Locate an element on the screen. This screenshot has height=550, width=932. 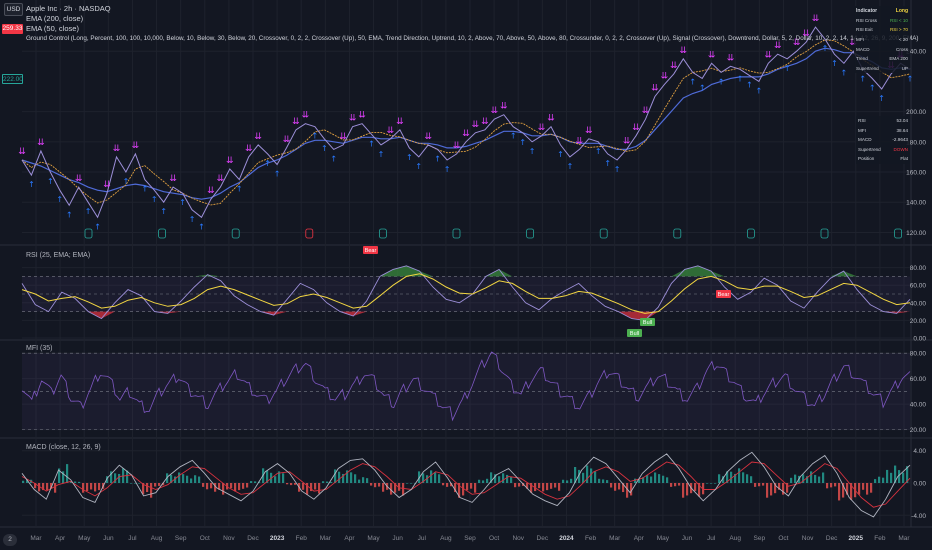
table-row: Supertrend UP is located at coordinates (882, 69).